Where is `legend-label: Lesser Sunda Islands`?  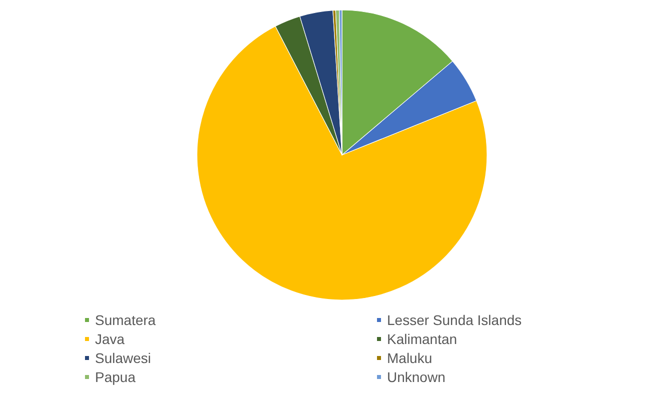 legend-label: Lesser Sunda Islands is located at coordinates (454, 320).